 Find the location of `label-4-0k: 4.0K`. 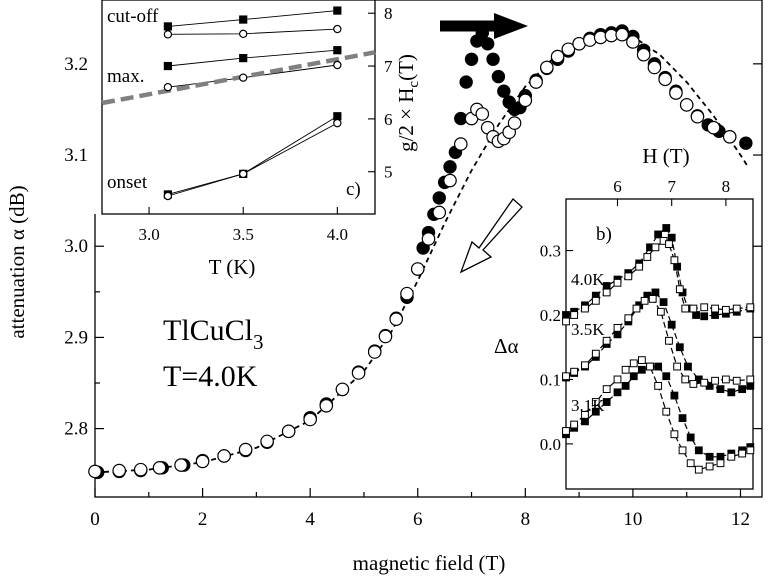

label-4-0k: 4.0K is located at coordinates (588, 279).